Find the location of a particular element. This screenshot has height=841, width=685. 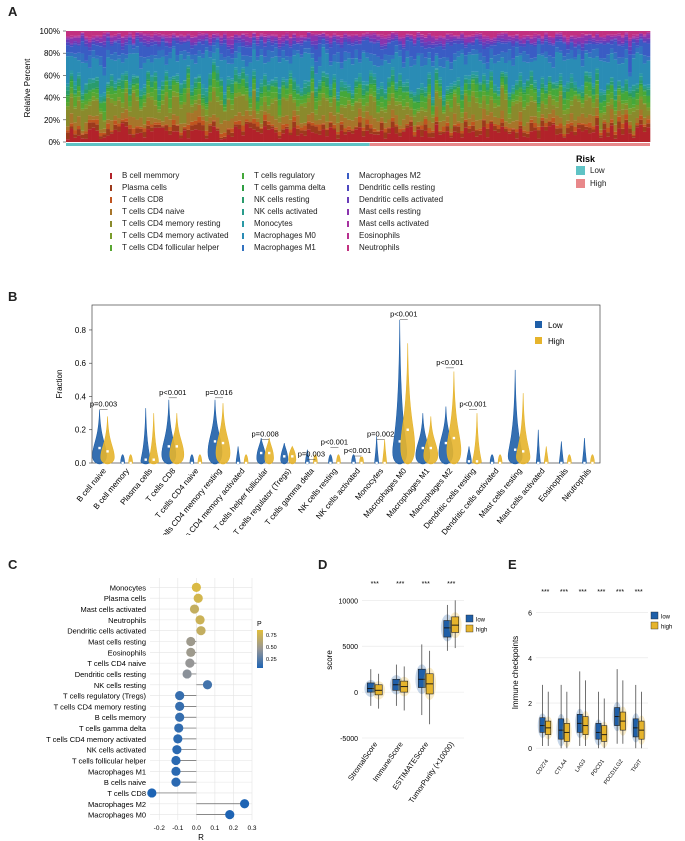

b-pvalue-label: p<0.001 is located at coordinates (472, 403).